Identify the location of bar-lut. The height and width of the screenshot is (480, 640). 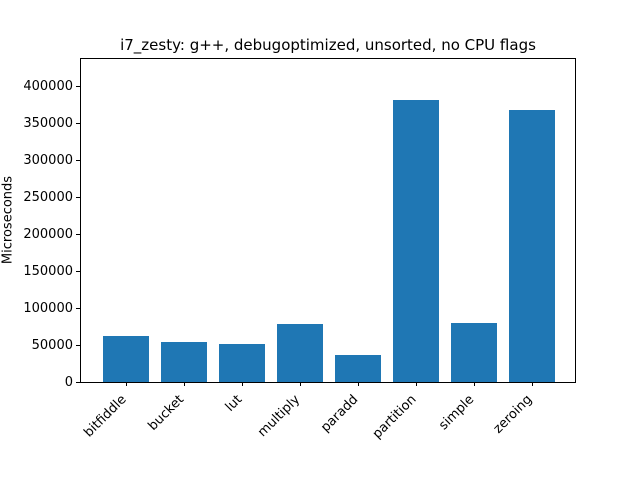
(242, 362).